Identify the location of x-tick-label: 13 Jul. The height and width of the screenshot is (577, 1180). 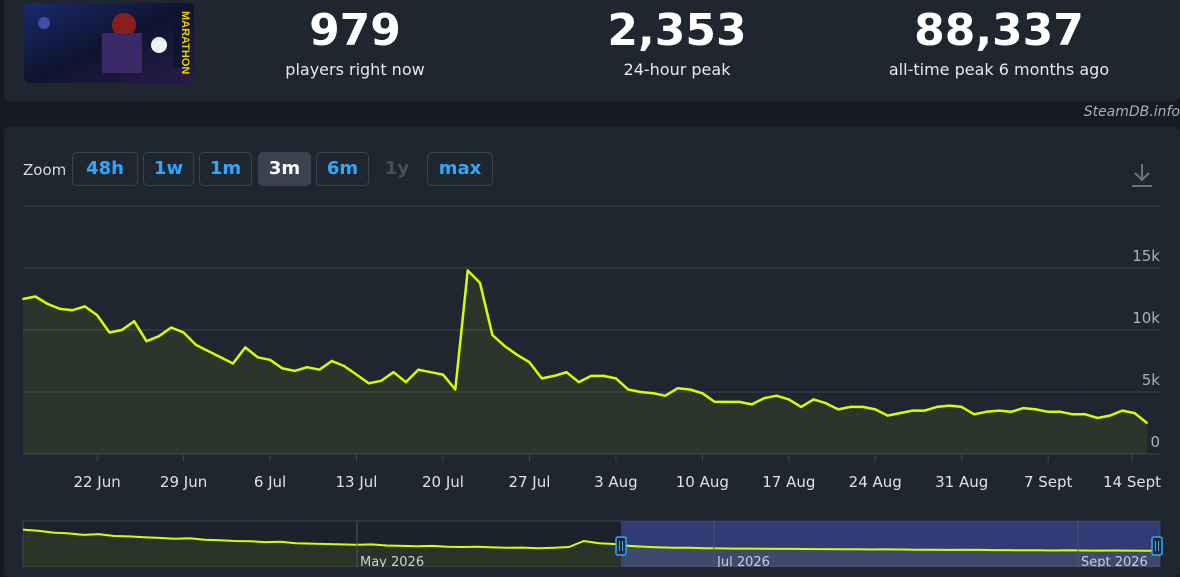
(357, 482).